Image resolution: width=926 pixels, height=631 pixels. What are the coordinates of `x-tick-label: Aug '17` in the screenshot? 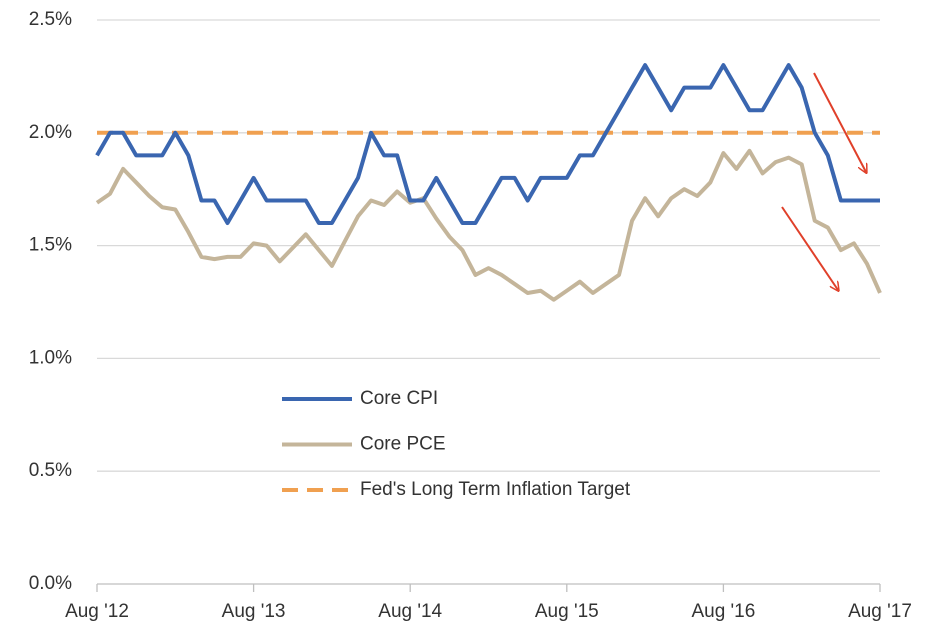 It's located at (880, 611).